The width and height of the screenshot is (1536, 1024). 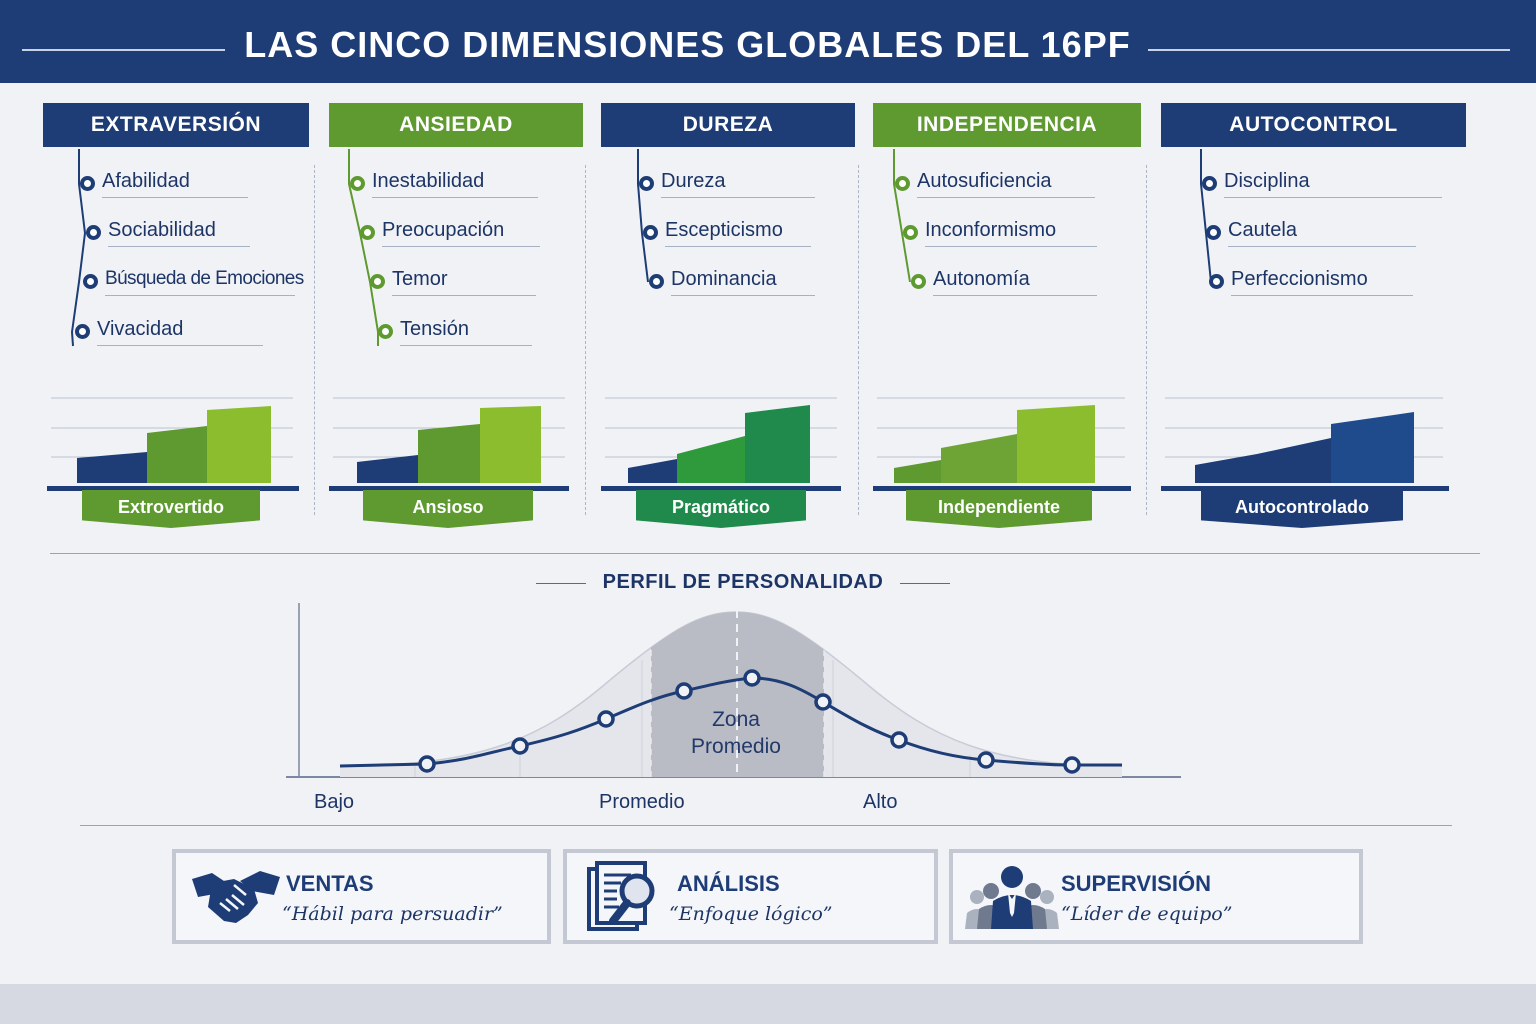 I want to click on factor-label: Búsqueda de Emociones, so click(x=204, y=278).